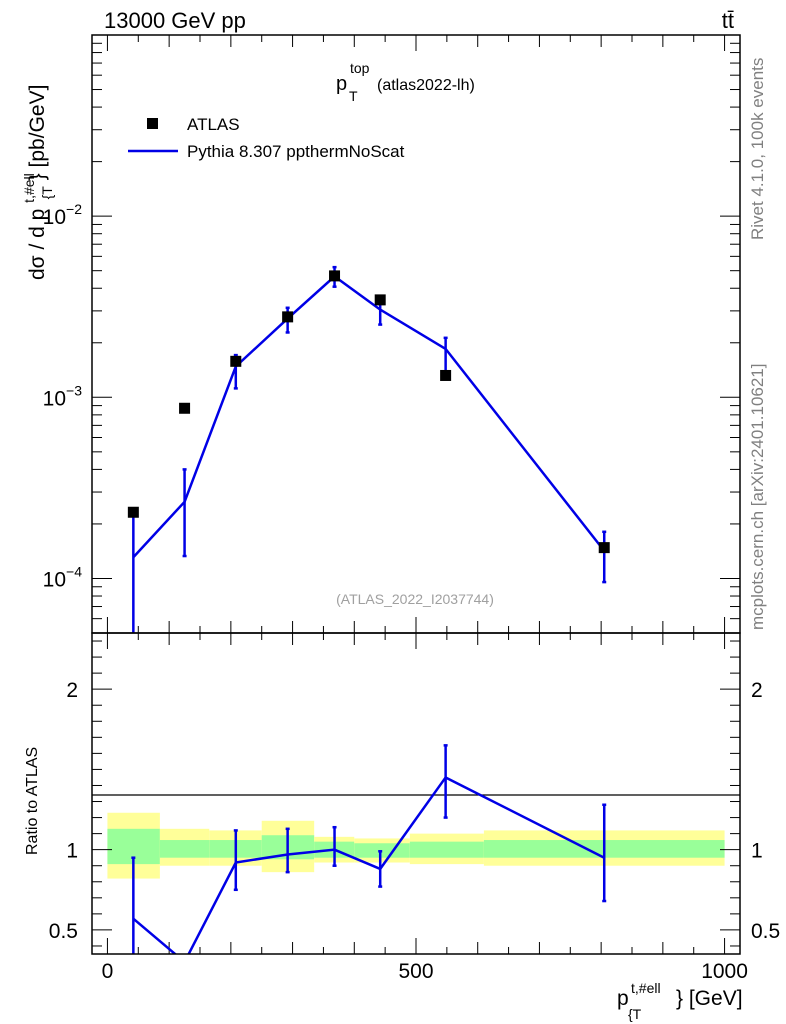 This screenshot has height=1024, width=786. I want to click on ratio-series, so click(369, 849).